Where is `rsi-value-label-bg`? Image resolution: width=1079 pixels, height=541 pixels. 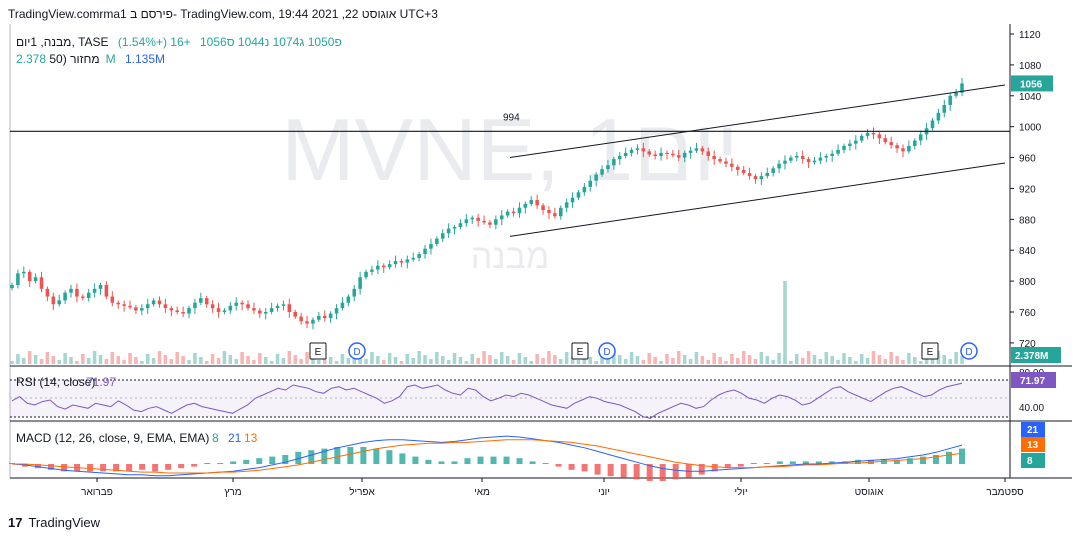
rsi-value-label-bg is located at coordinates (1033, 380).